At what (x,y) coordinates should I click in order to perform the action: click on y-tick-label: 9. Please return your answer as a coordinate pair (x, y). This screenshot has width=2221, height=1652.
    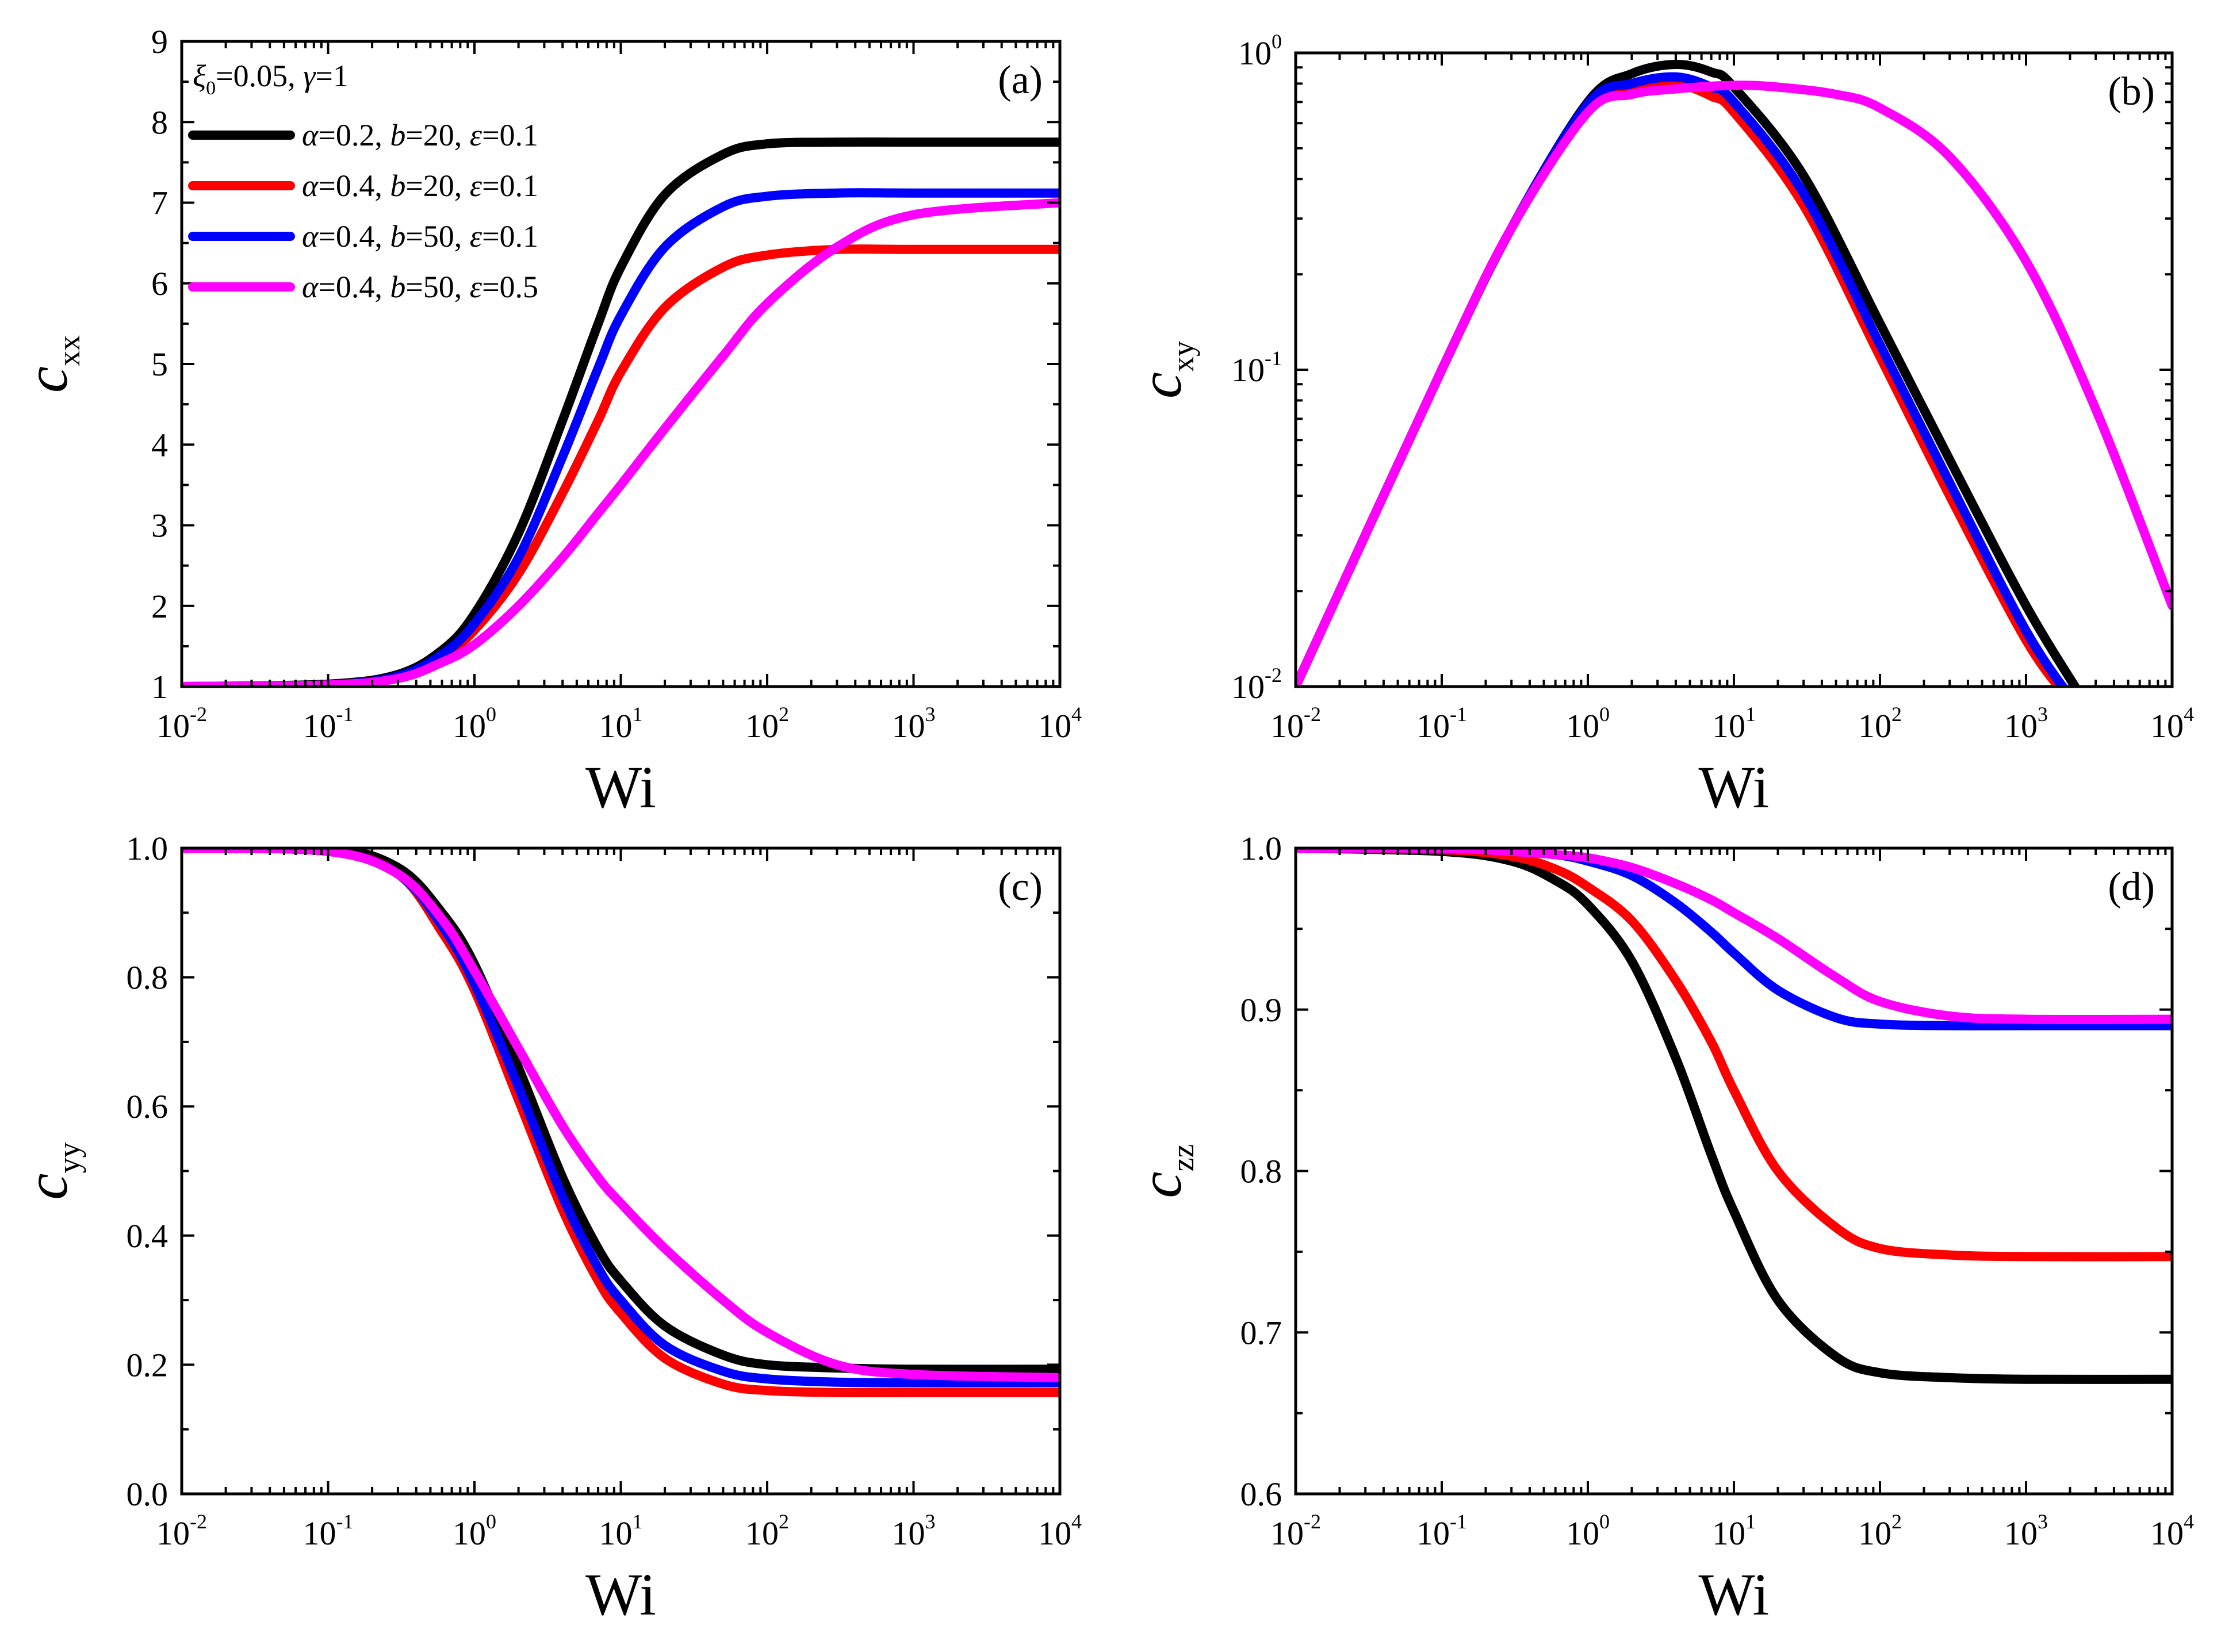
    Looking at the image, I should click on (159, 41).